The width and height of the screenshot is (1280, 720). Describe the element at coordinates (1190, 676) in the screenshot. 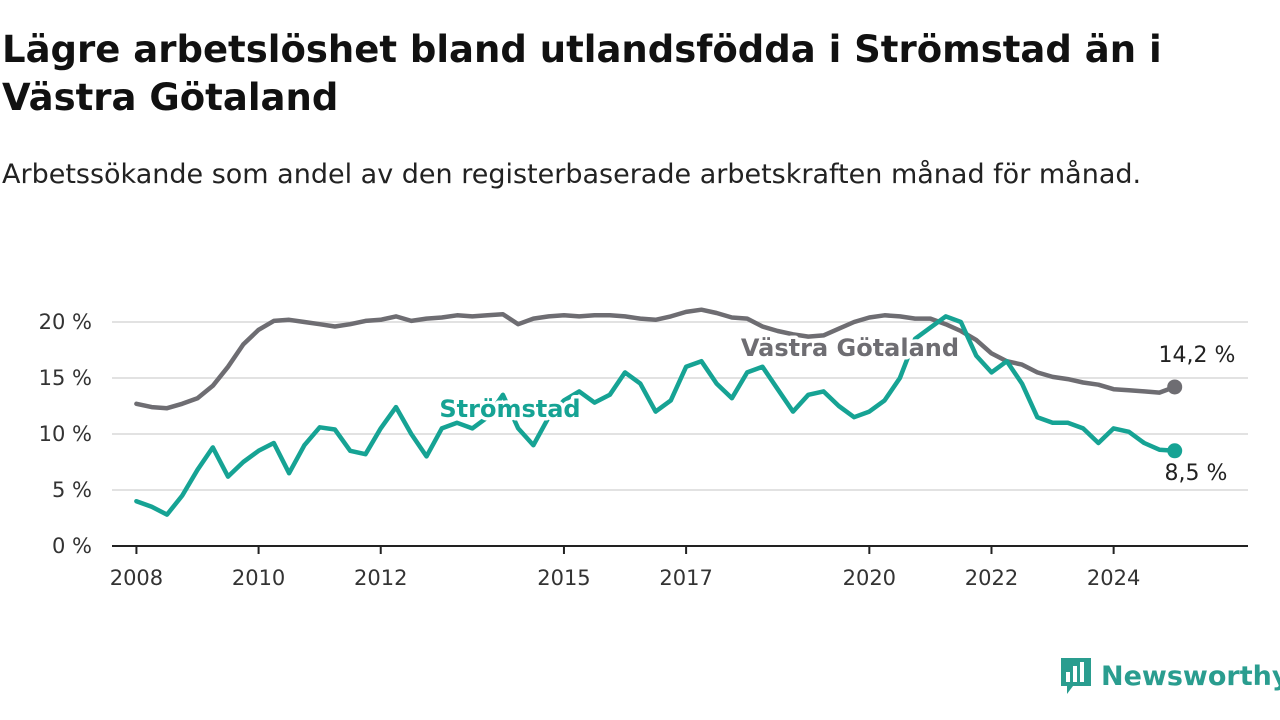

I see `brand-name: Newsworthy` at that location.